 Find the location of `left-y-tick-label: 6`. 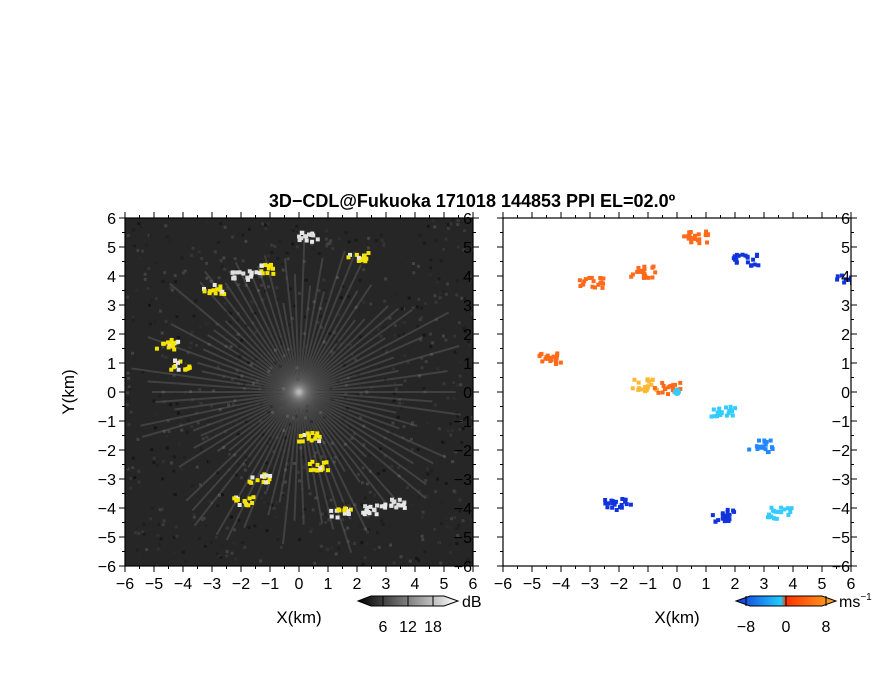

left-y-tick-label: 6 is located at coordinates (111, 219).